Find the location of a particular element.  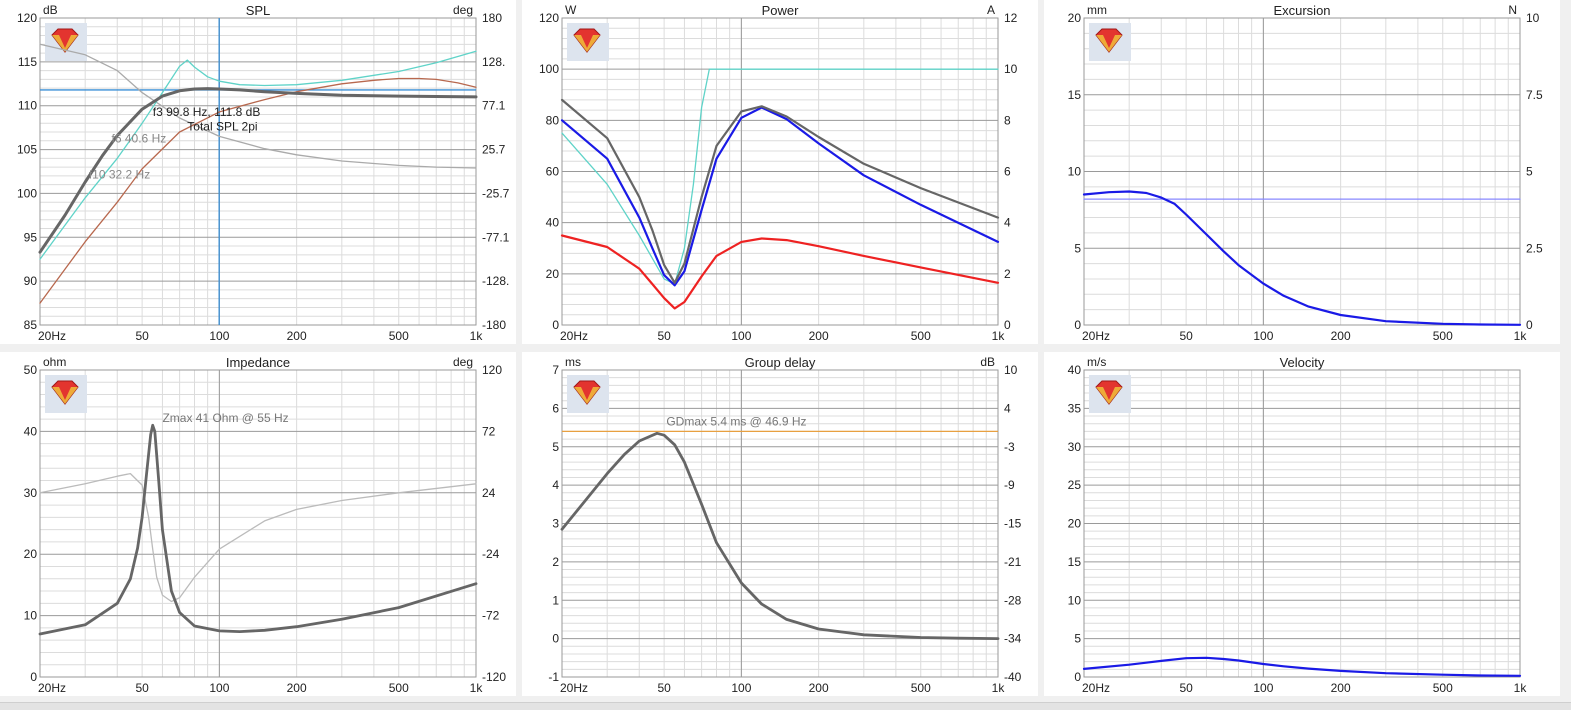

y-unit-label: W is located at coordinates (571, 10).